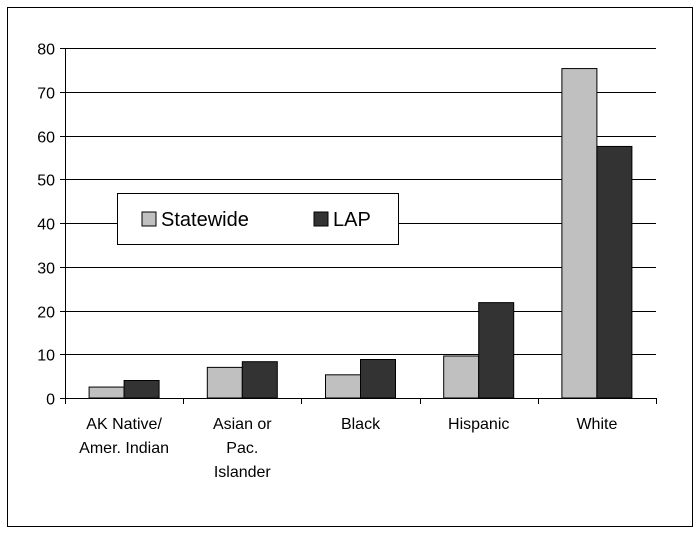 The image size is (700, 539). Describe the element at coordinates (46, 50) in the screenshot. I see `y-tick-label: 80` at that location.